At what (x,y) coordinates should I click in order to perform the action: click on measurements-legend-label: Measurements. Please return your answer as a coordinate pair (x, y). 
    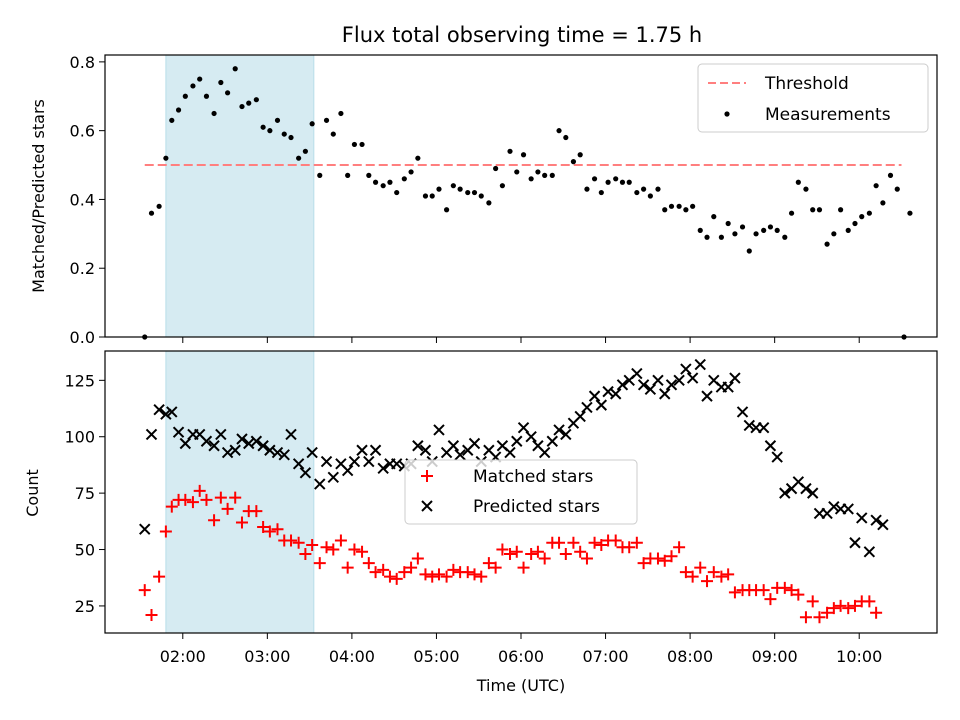
    Looking at the image, I should click on (828, 115).